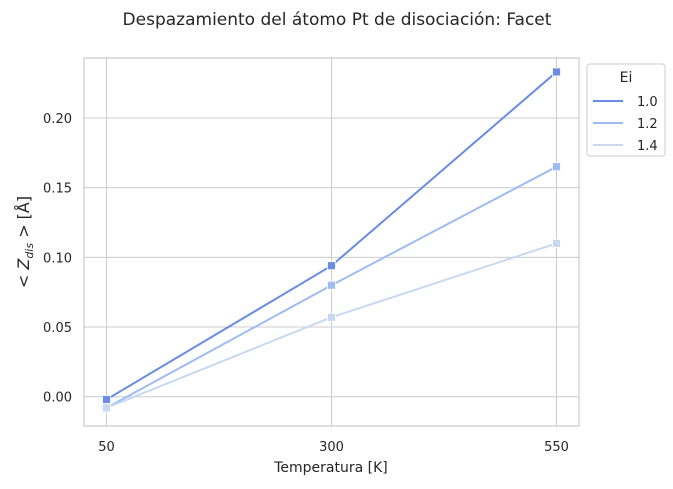 Image resolution: width=673 pixels, height=489 pixels. I want to click on y-tick-label: 0.00, so click(57, 398).